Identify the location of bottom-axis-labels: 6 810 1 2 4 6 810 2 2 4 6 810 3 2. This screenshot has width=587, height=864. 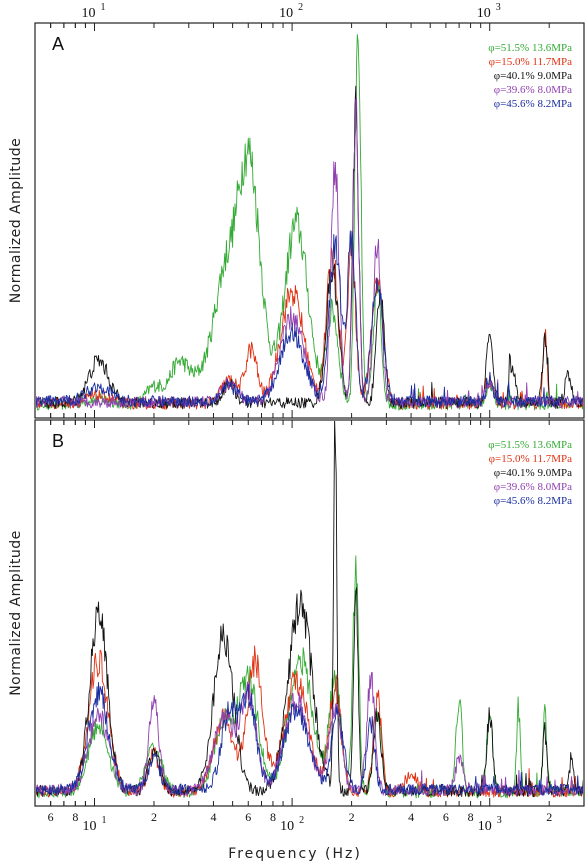
(300, 822).